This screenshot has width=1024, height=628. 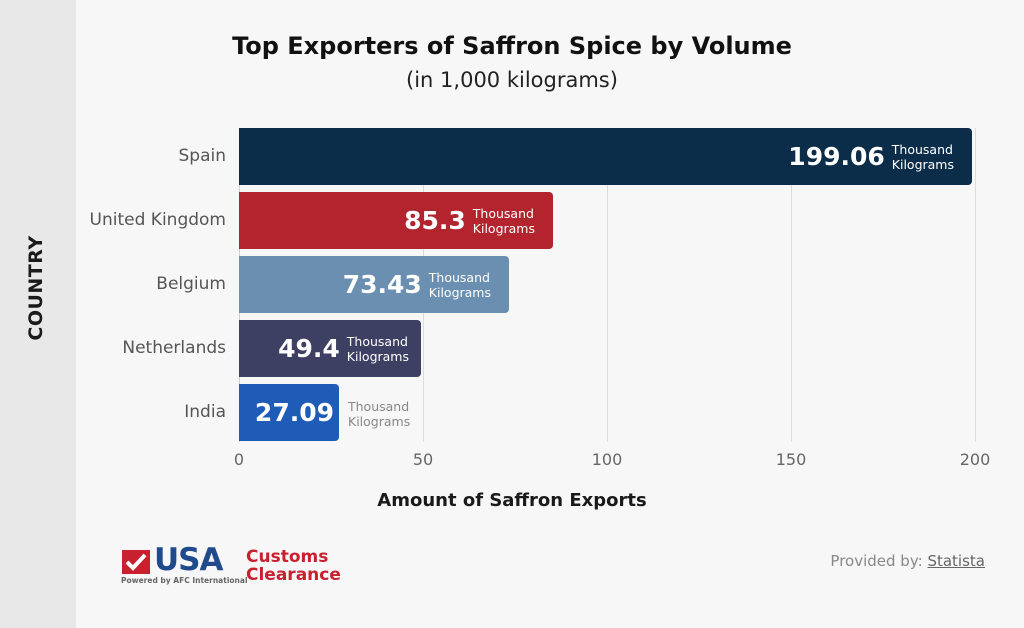 What do you see at coordinates (202, 156) in the screenshot?
I see `category-label-spain: Spain` at bounding box center [202, 156].